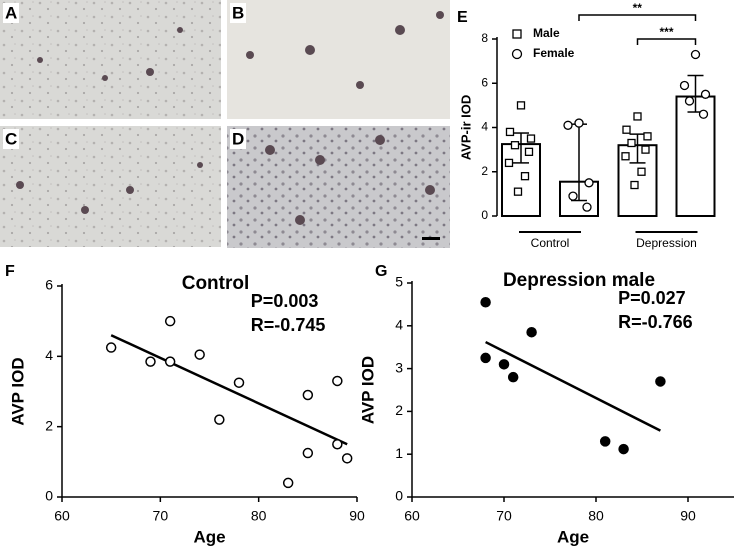 This screenshot has width=740, height=549. Describe the element at coordinates (381, 271) in the screenshot. I see `panel-label: G` at that location.